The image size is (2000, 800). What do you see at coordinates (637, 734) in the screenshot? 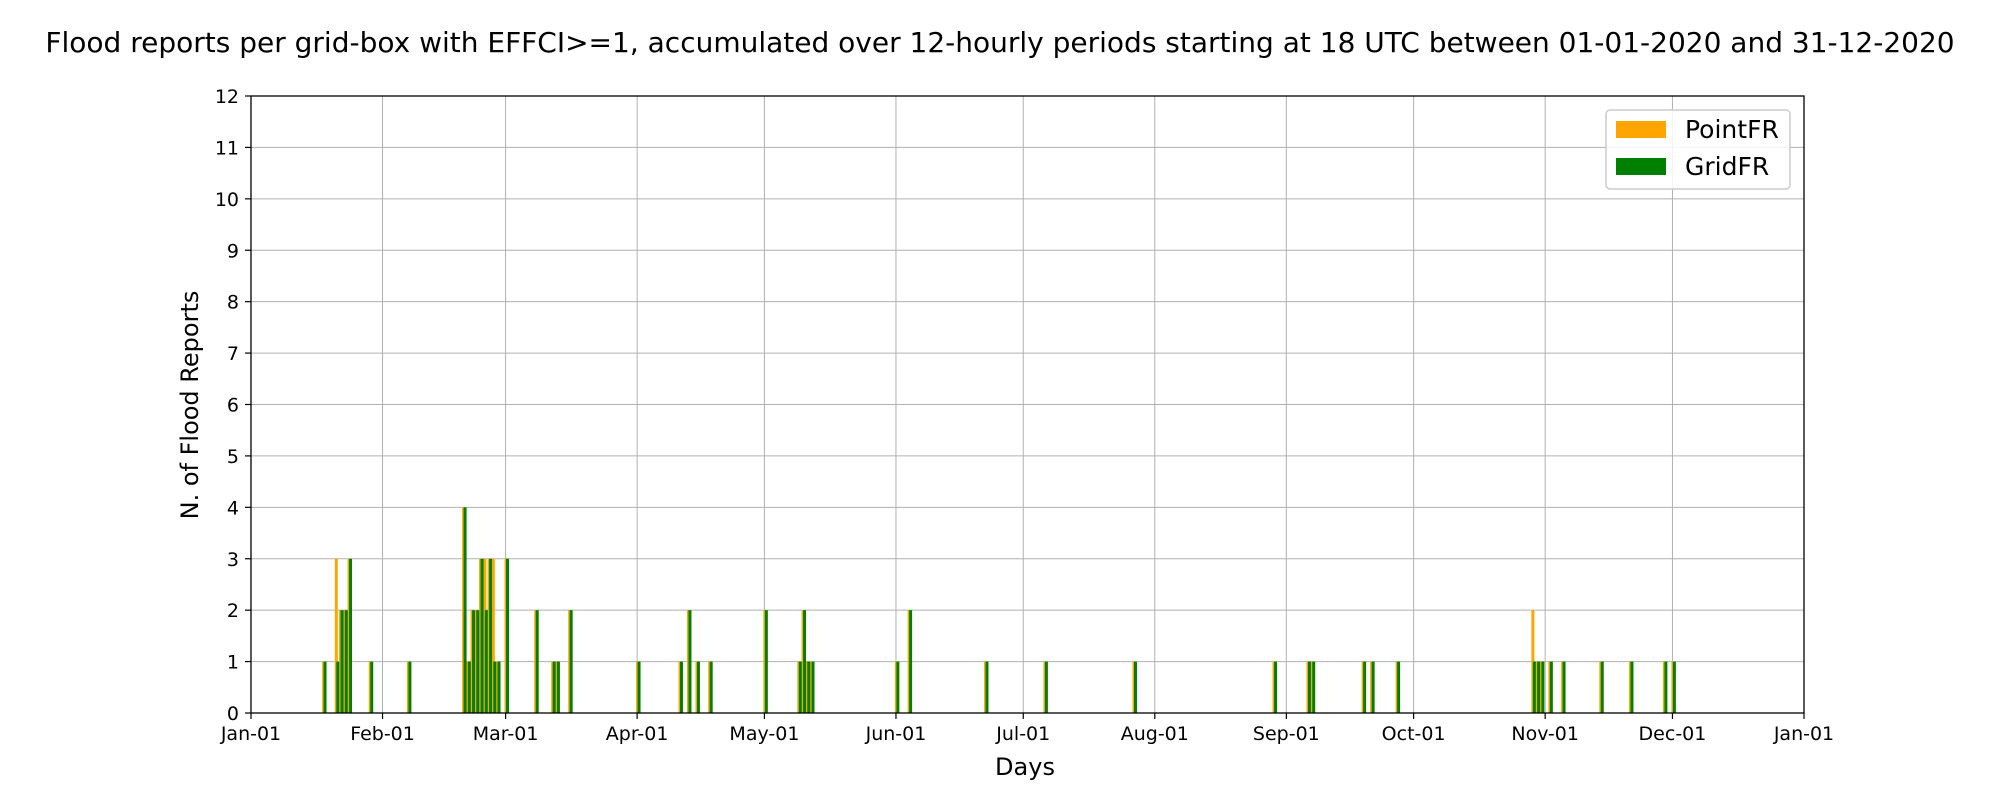
I see `x-tick-label: Apr-01` at bounding box center [637, 734].